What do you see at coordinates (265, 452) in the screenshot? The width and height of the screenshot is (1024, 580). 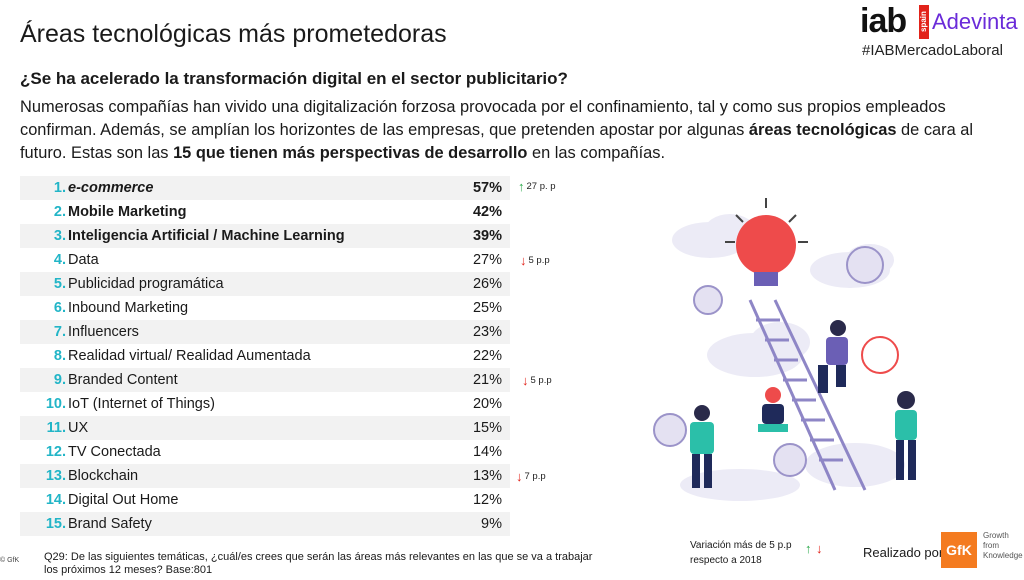 I see `table-row: 12. TV Conectada 14%` at bounding box center [265, 452].